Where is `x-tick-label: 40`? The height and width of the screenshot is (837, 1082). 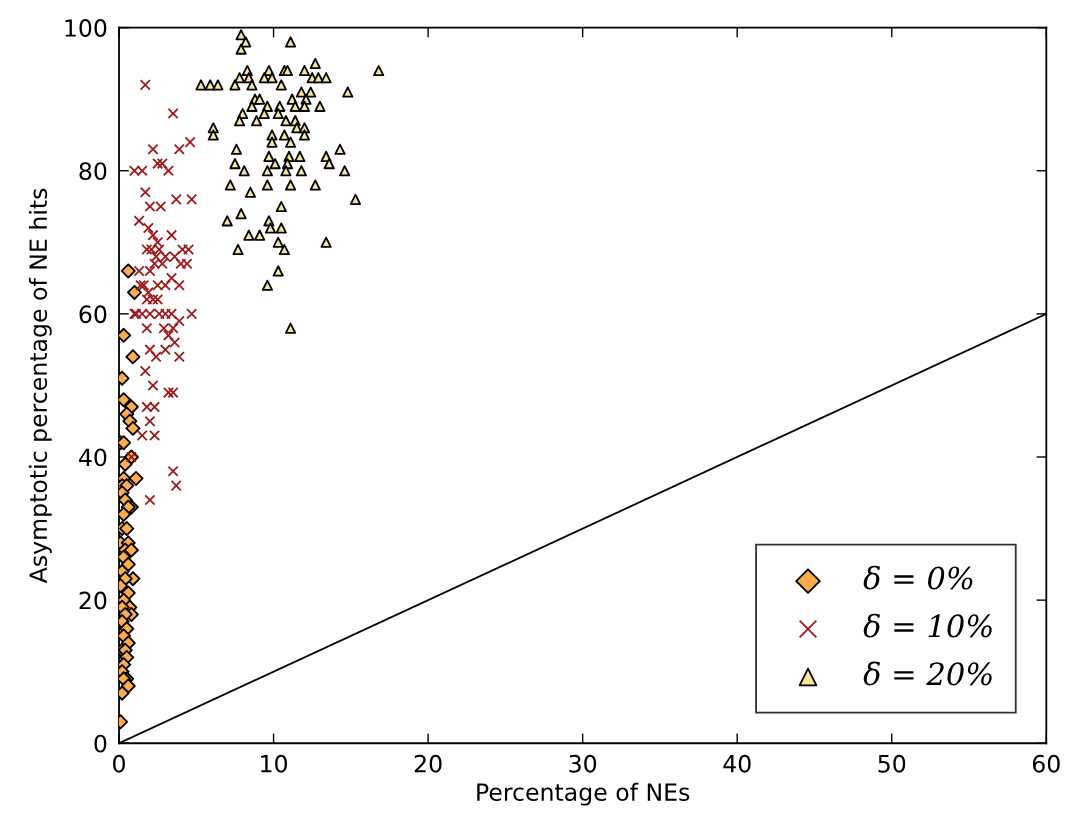 x-tick-label: 40 is located at coordinates (737, 763).